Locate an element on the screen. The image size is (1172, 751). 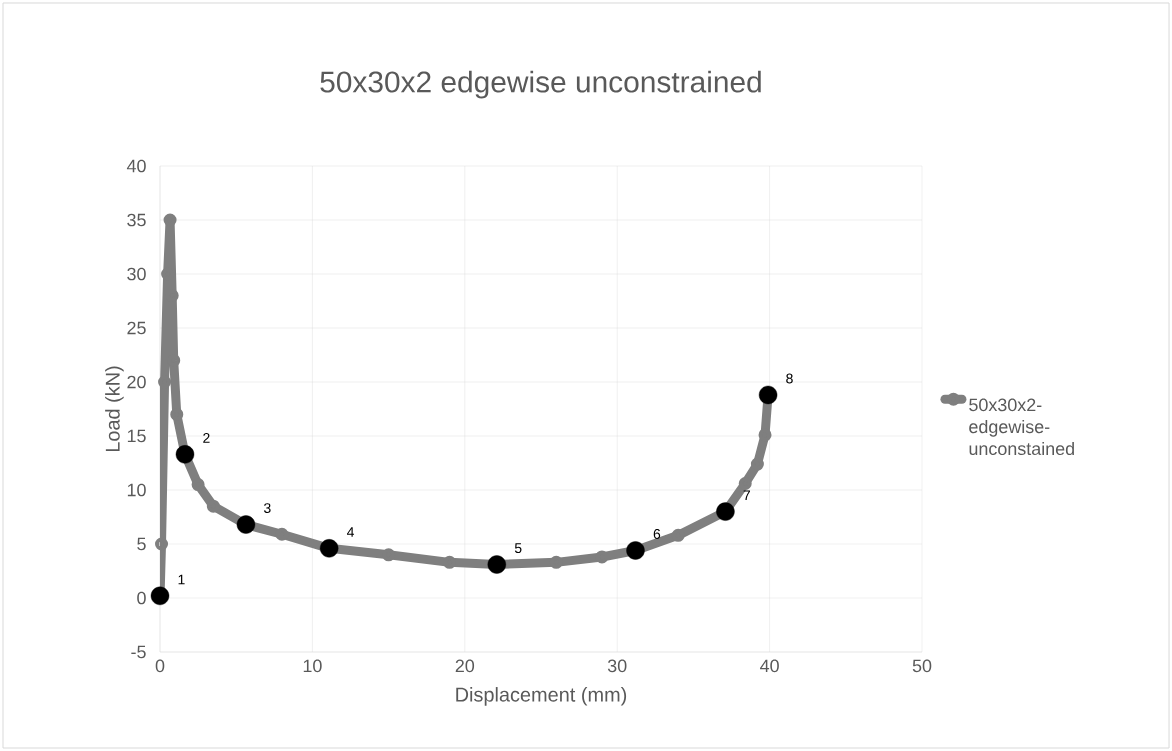
x-tick-label: 30 is located at coordinates (617, 666).